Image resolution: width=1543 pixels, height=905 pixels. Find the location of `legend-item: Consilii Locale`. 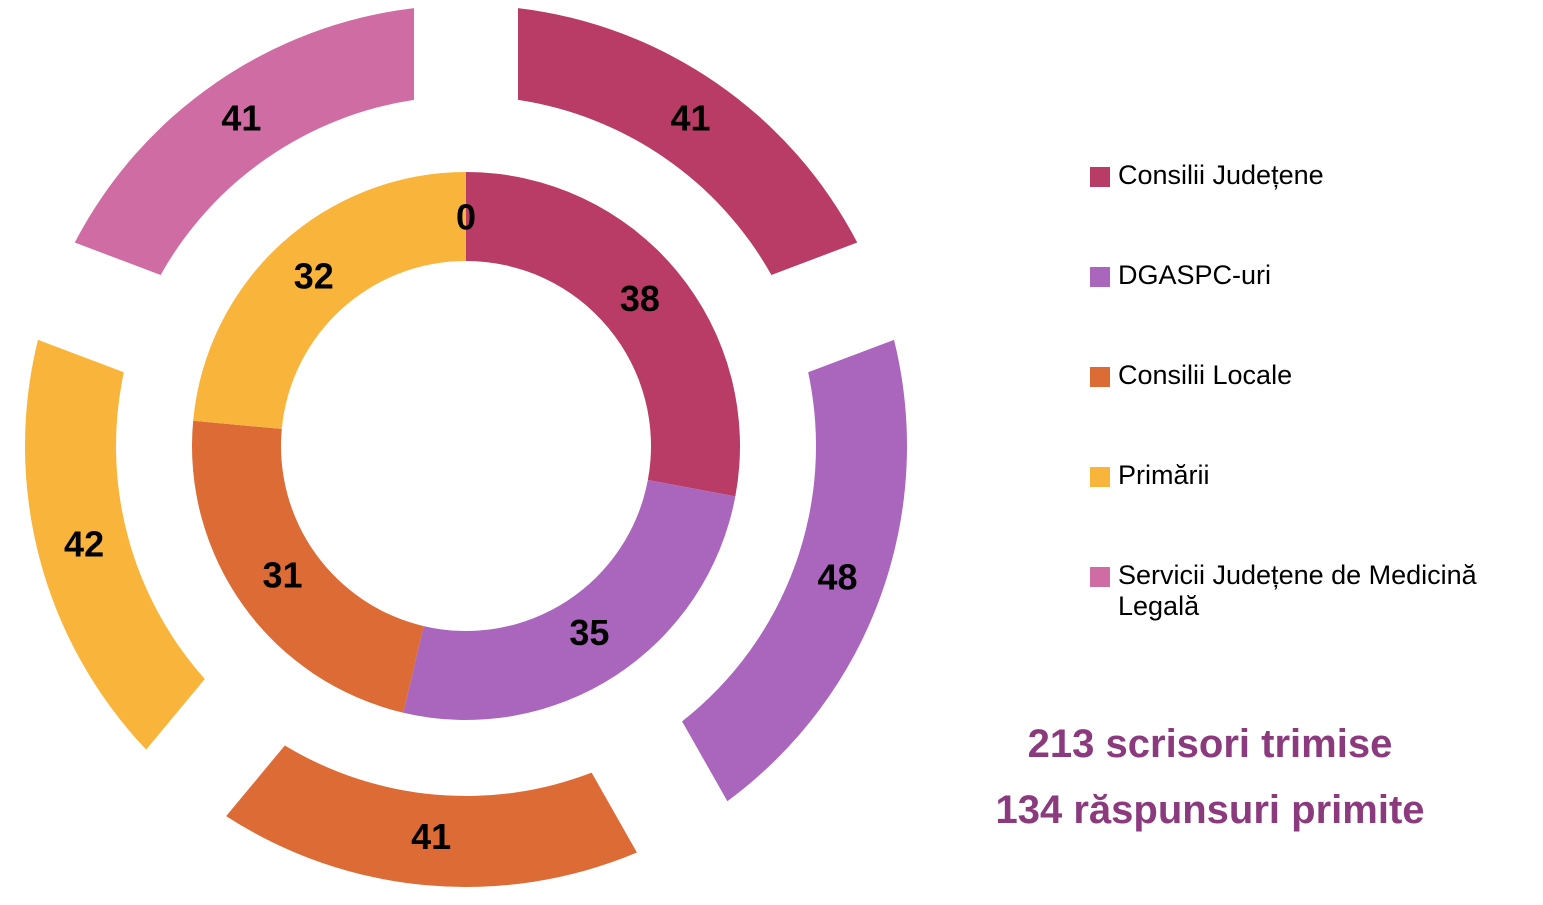

legend-item: Consilii Locale is located at coordinates (1310, 410).